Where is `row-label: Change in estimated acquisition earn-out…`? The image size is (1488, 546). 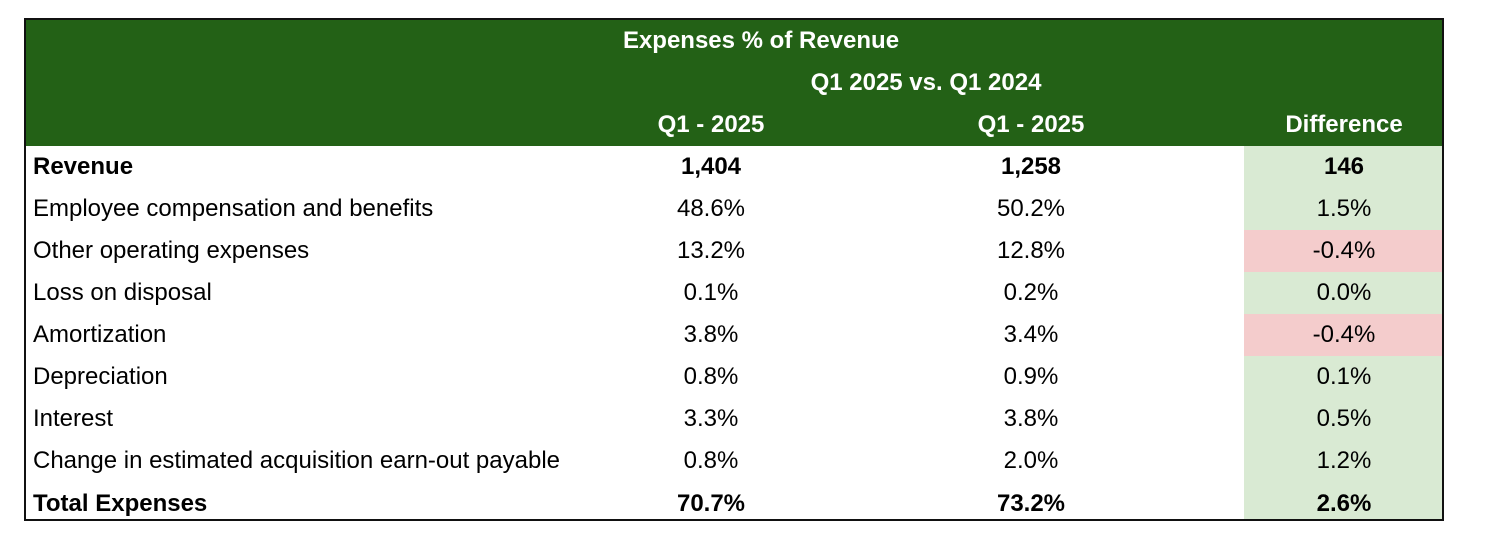
row-label: Change in estimated acquisition earn-out… is located at coordinates (297, 460).